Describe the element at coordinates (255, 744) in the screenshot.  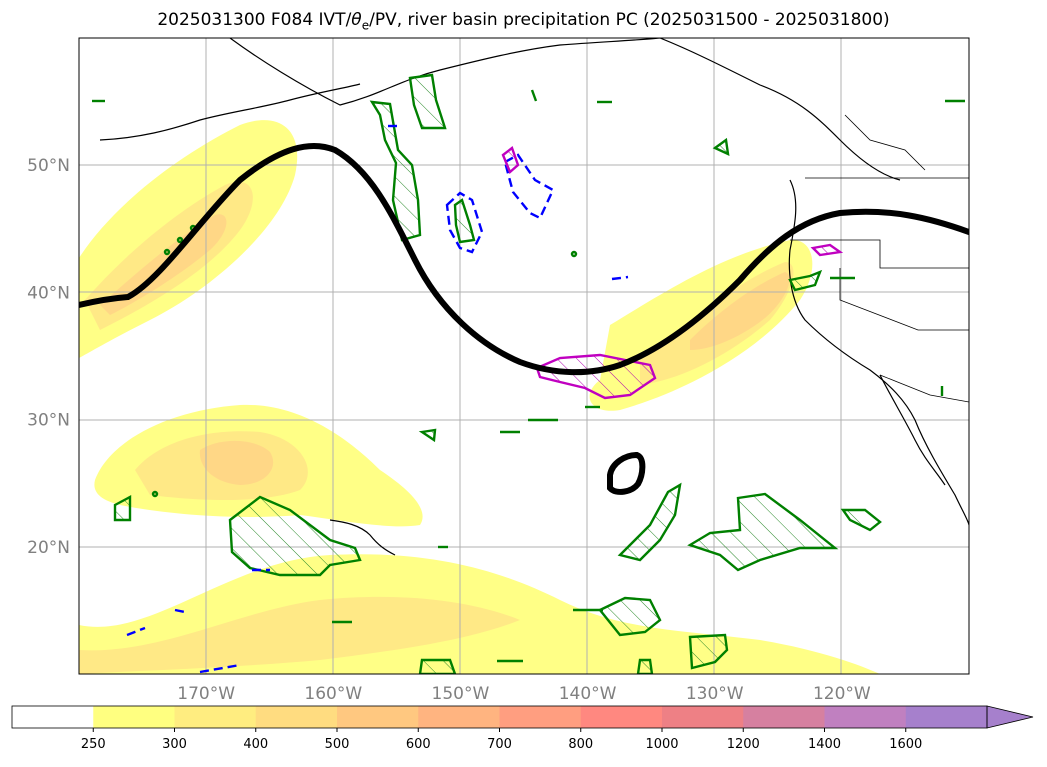
I see `colorbar-tick-label: 400` at that location.